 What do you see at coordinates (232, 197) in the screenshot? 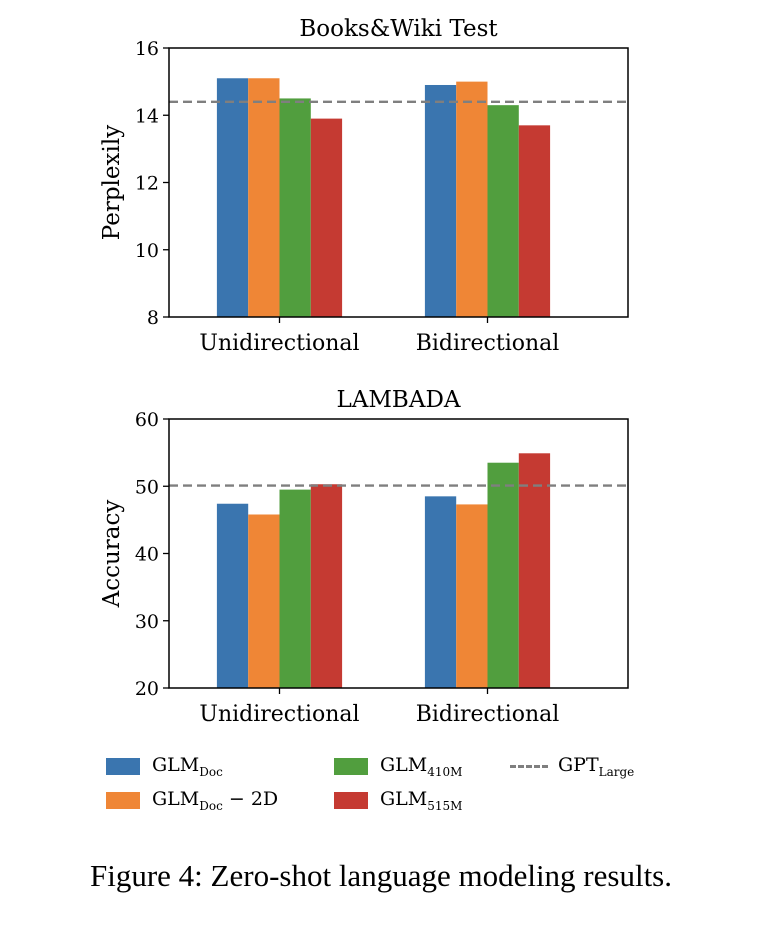
I see `chart1-bar-s1-unidirectional` at bounding box center [232, 197].